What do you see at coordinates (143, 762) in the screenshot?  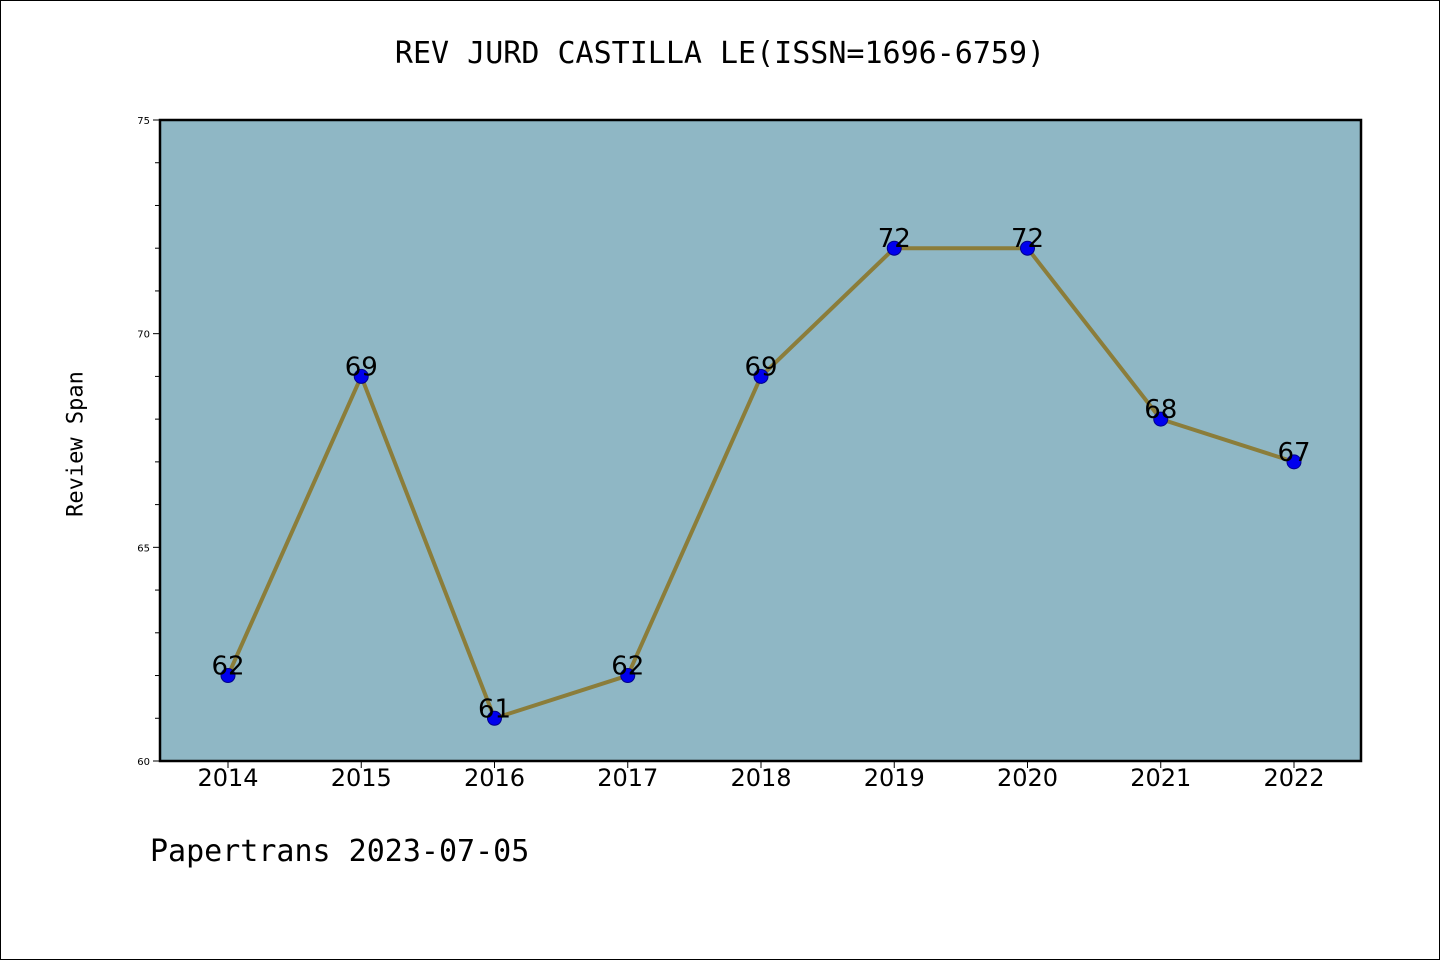 I see `y-tick-label: 60` at bounding box center [143, 762].